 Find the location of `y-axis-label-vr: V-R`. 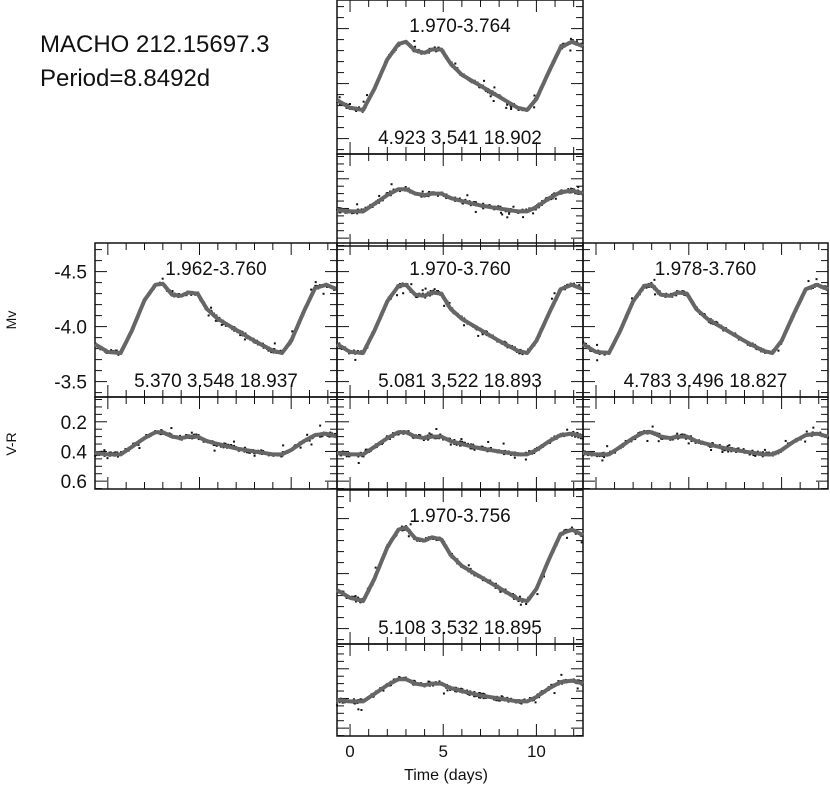

y-axis-label-vr: V-R is located at coordinates (11, 443).